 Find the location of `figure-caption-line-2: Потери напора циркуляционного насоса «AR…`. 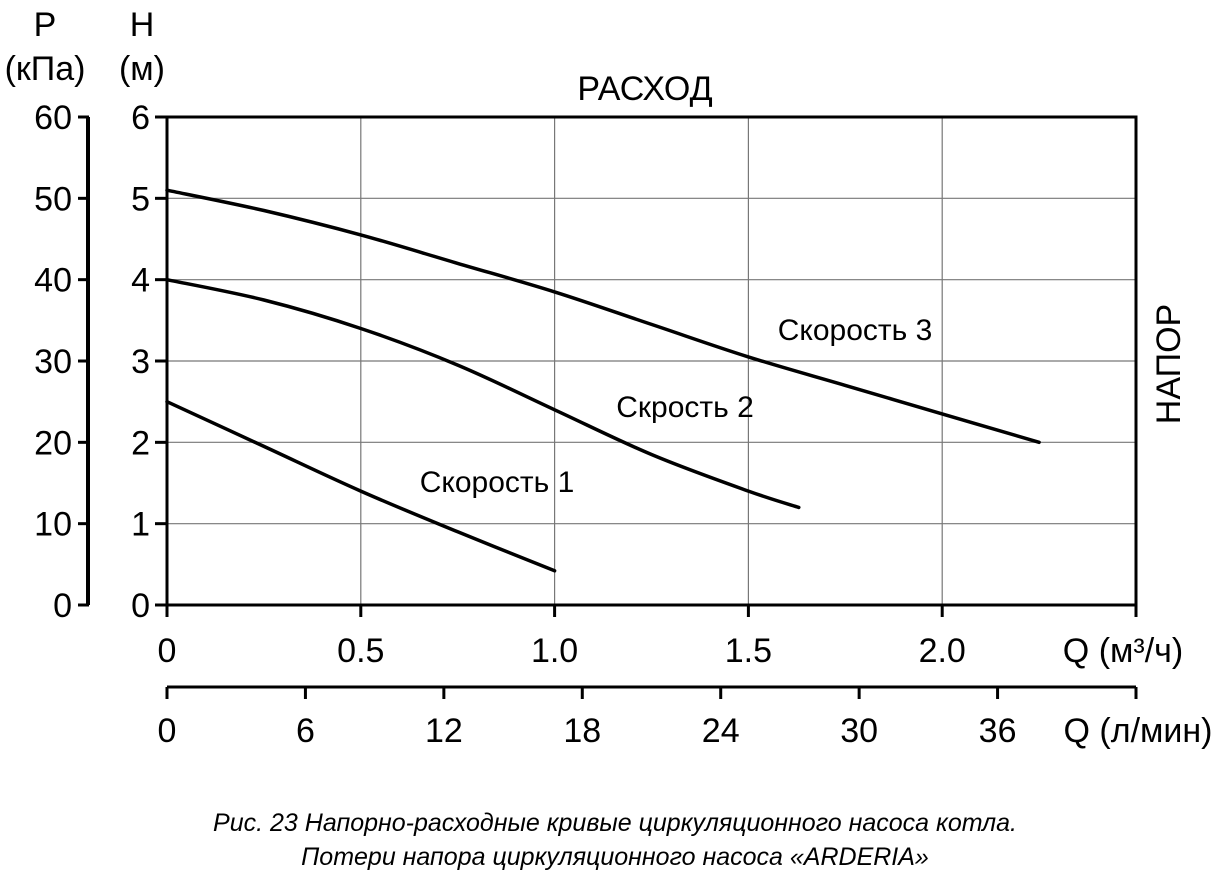

figure-caption-line-2: Потери напора циркуляционного насоса «AR… is located at coordinates (615, 857).